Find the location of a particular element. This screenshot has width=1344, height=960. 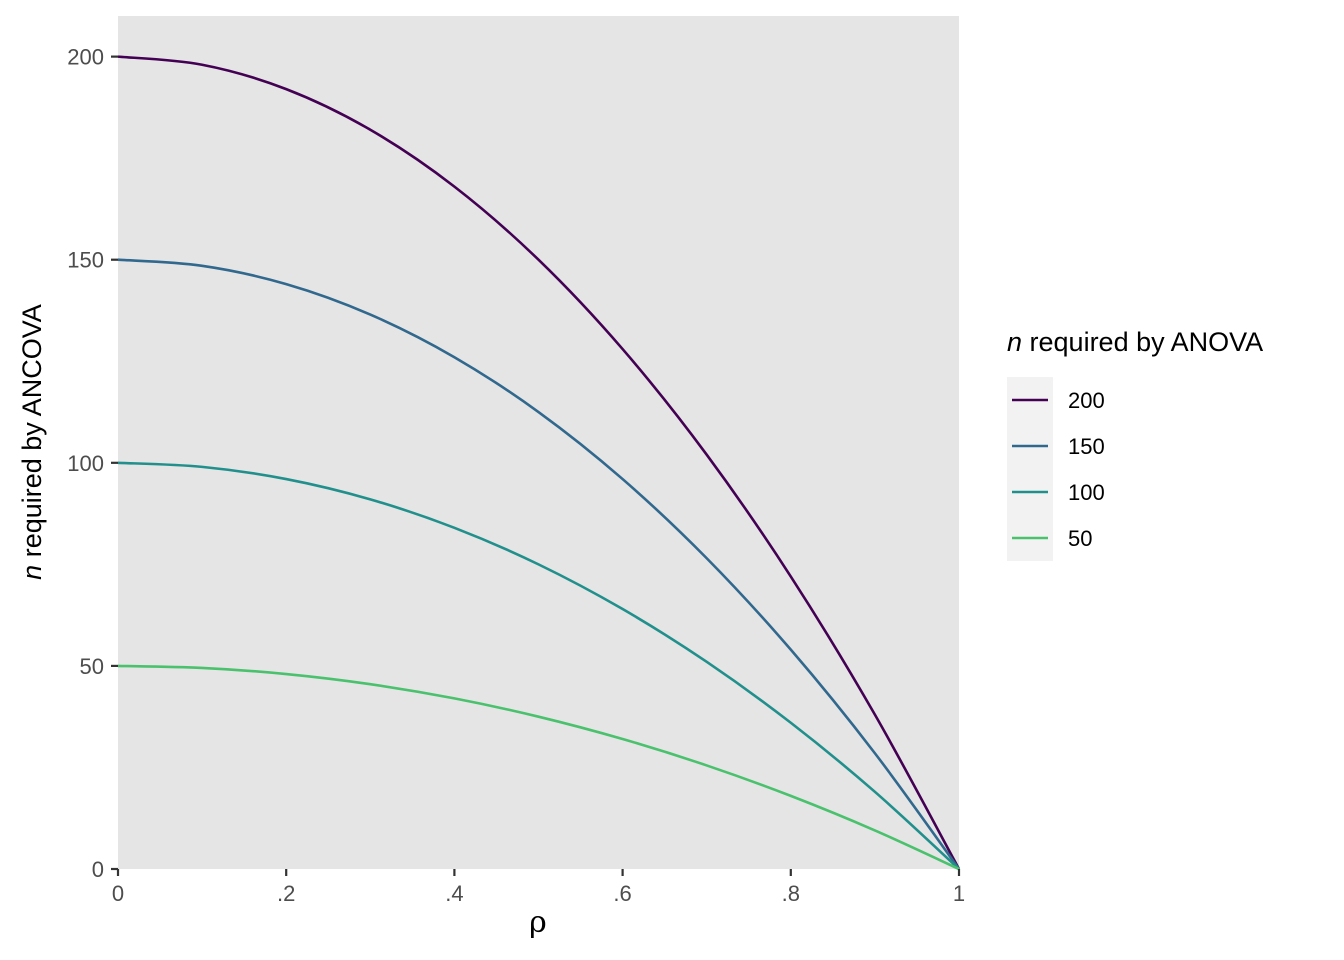

y-tick-label: 100 is located at coordinates (85, 463).